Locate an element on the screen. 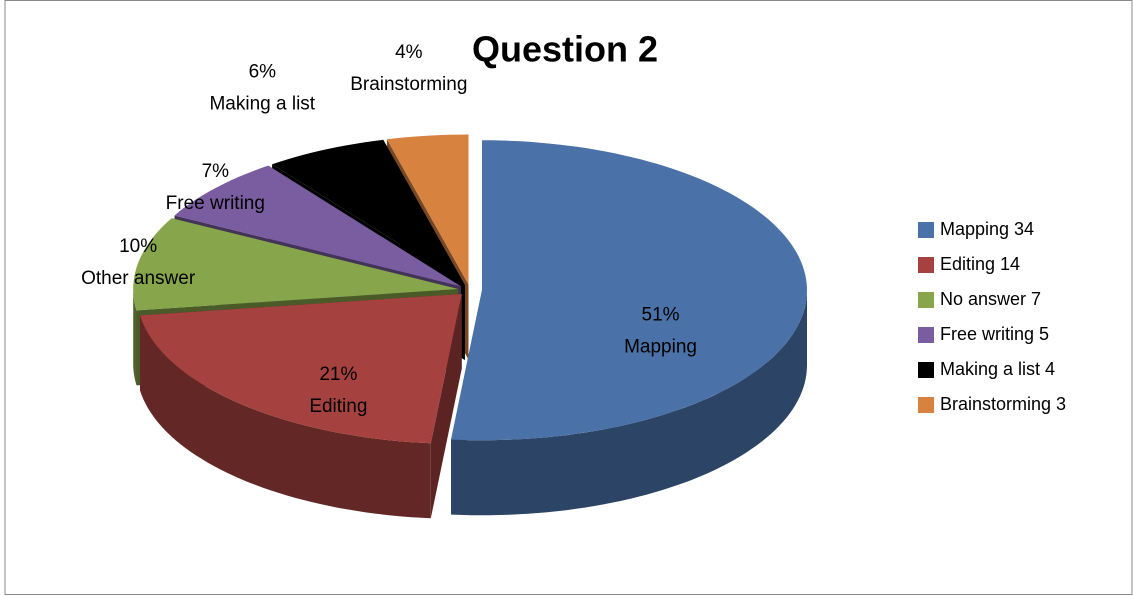 The image size is (1133, 596). data-label-name: Brainstorming is located at coordinates (408, 84).